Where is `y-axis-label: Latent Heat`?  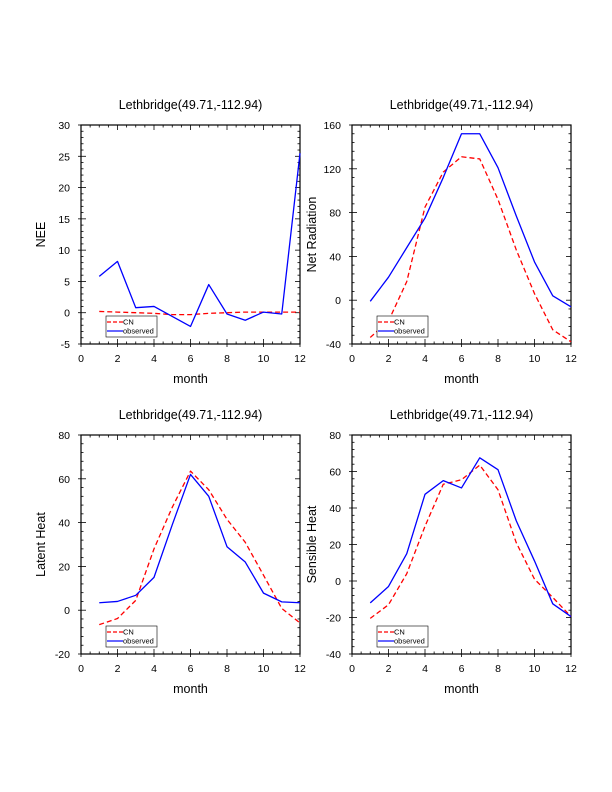
y-axis-label: Latent Heat is located at coordinates (41, 544).